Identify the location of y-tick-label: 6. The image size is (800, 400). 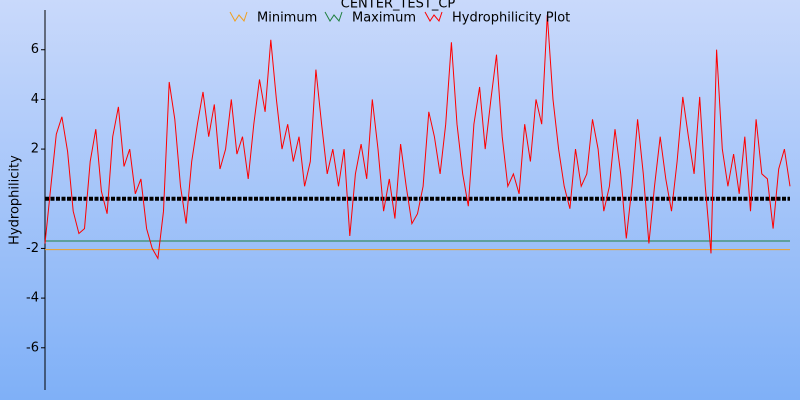
(35, 49).